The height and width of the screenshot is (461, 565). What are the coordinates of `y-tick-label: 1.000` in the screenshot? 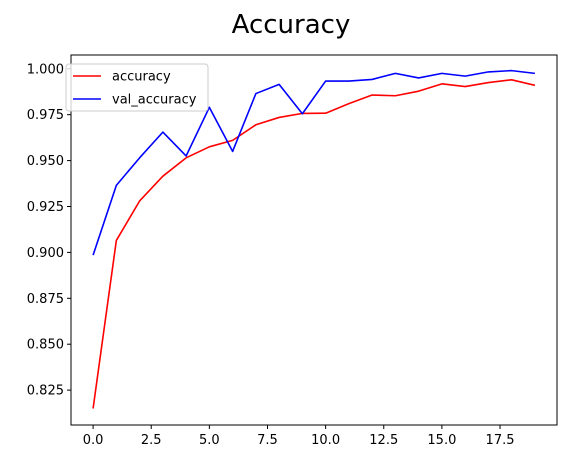 It's located at (45, 69).